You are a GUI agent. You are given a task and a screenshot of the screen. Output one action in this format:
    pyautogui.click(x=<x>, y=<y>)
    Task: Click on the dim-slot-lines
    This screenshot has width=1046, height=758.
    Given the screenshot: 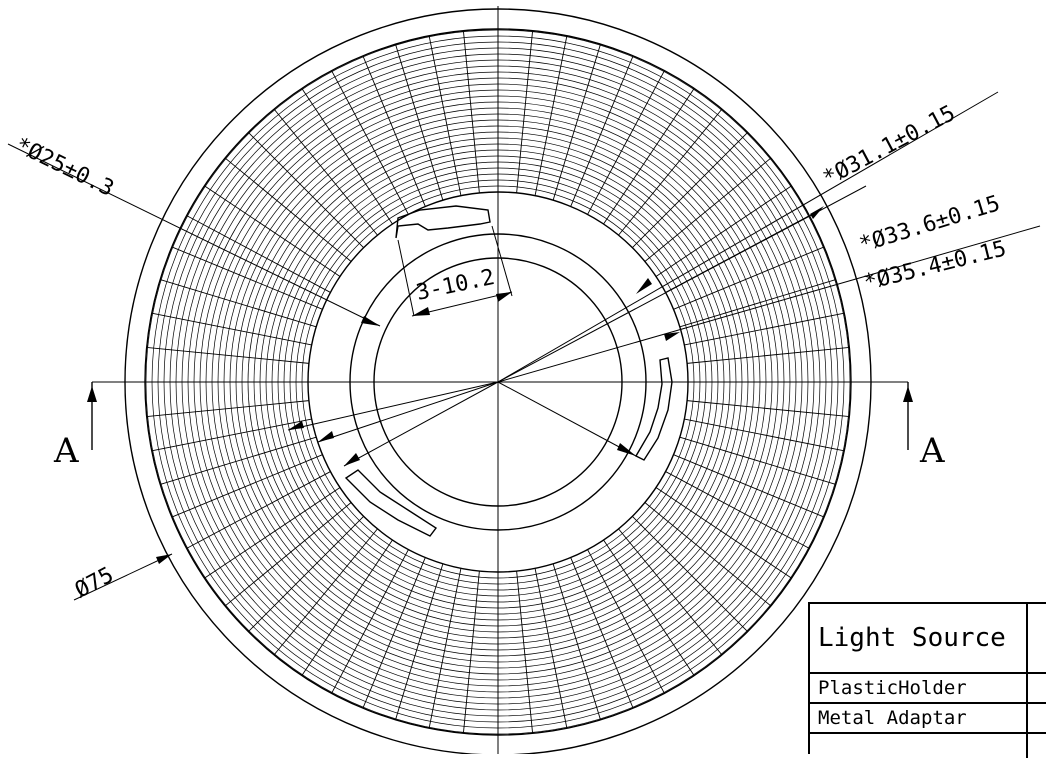 What is the action you would take?
    pyautogui.click(x=455, y=271)
    